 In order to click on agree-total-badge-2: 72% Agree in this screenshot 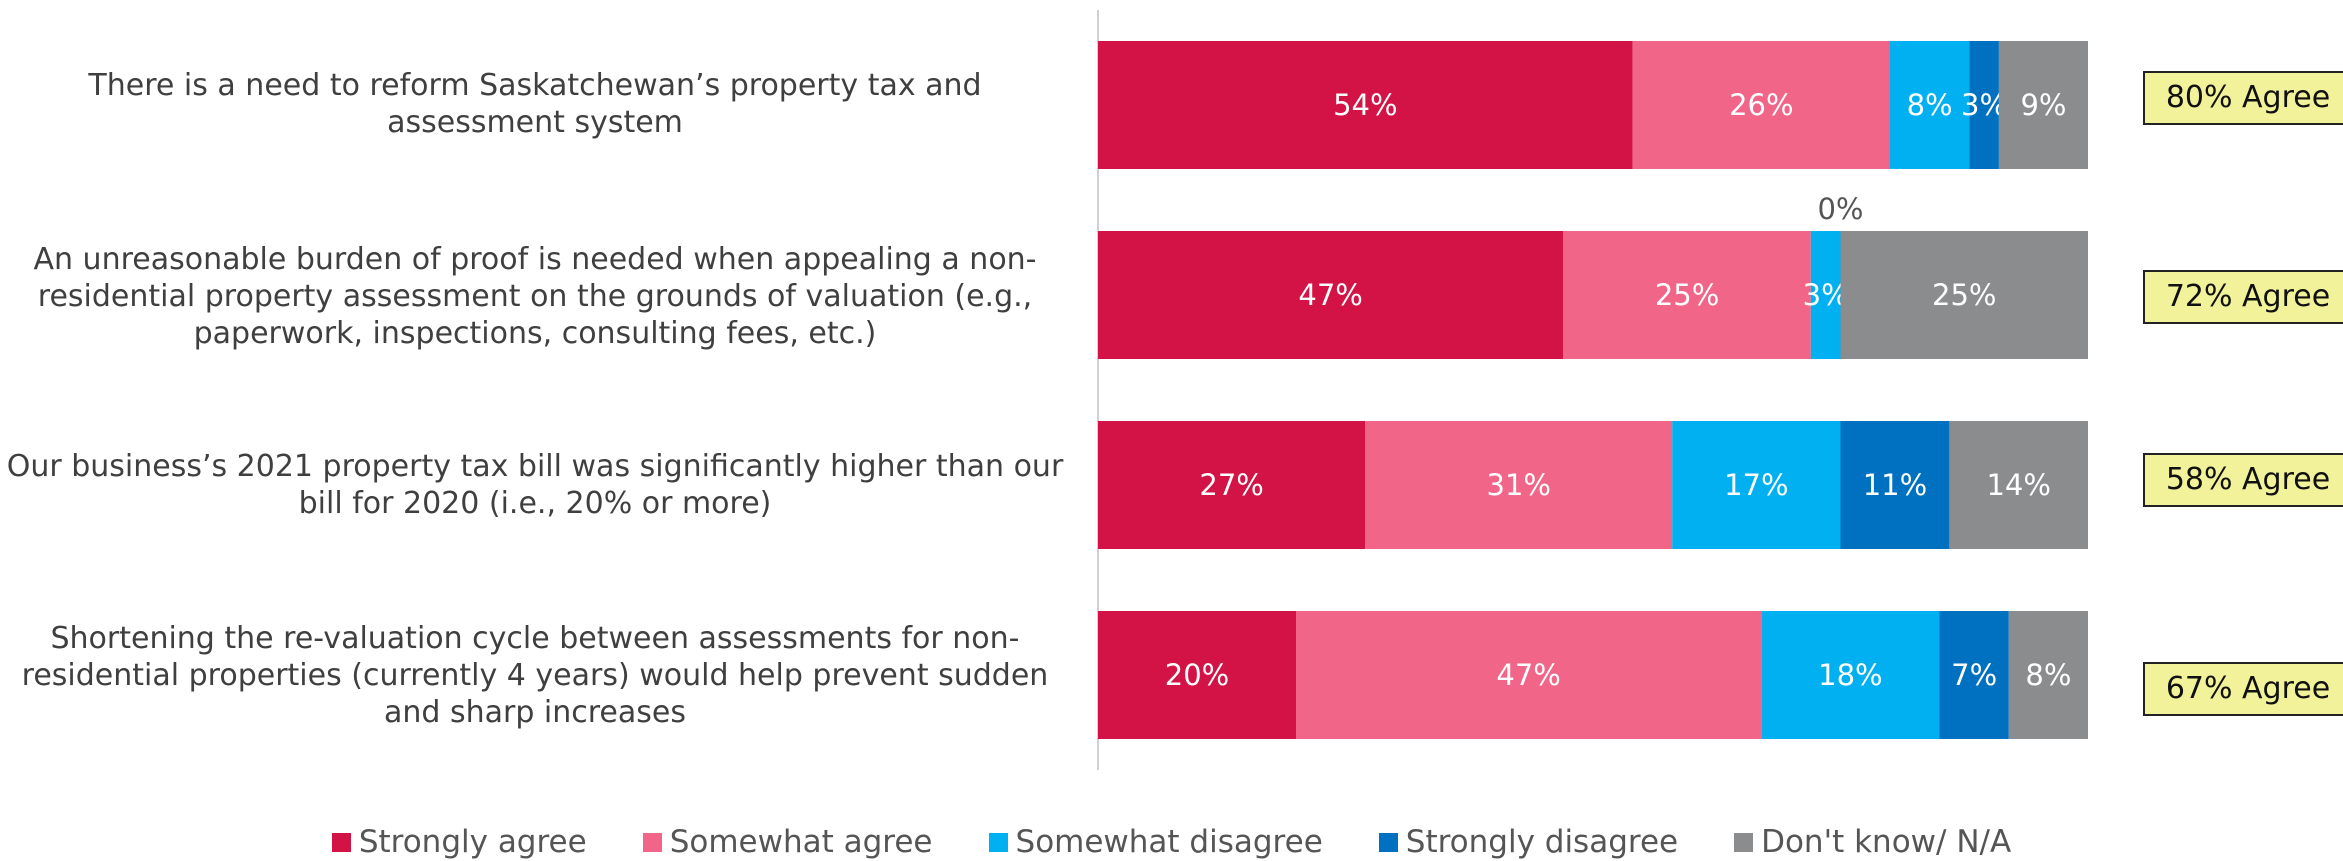, I will do `click(2243, 297)`.